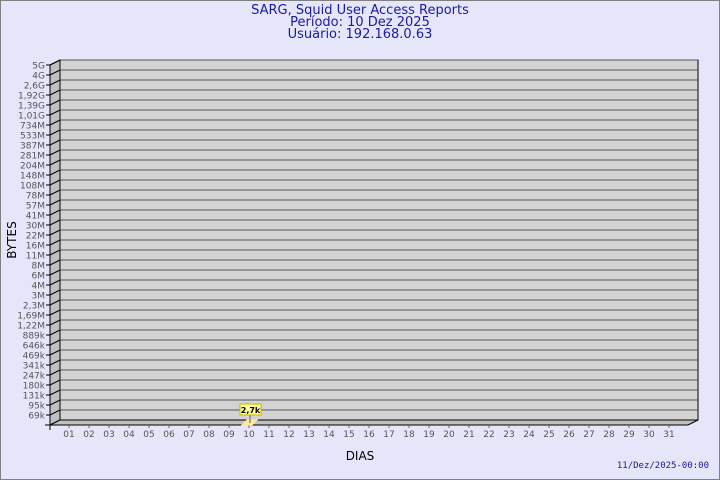 Image resolution: width=720 pixels, height=480 pixels. What do you see at coordinates (34, 377) in the screenshot?
I see `y-tick-label: 247k` at bounding box center [34, 377].